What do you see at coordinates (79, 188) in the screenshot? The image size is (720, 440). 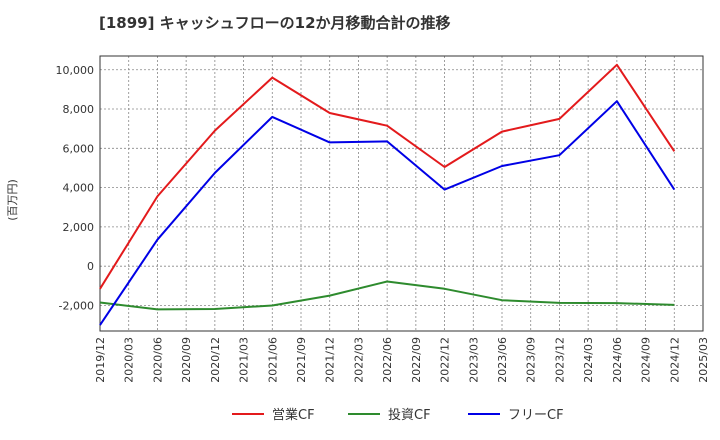 I see `y-tick-label: 4,000` at bounding box center [79, 188].